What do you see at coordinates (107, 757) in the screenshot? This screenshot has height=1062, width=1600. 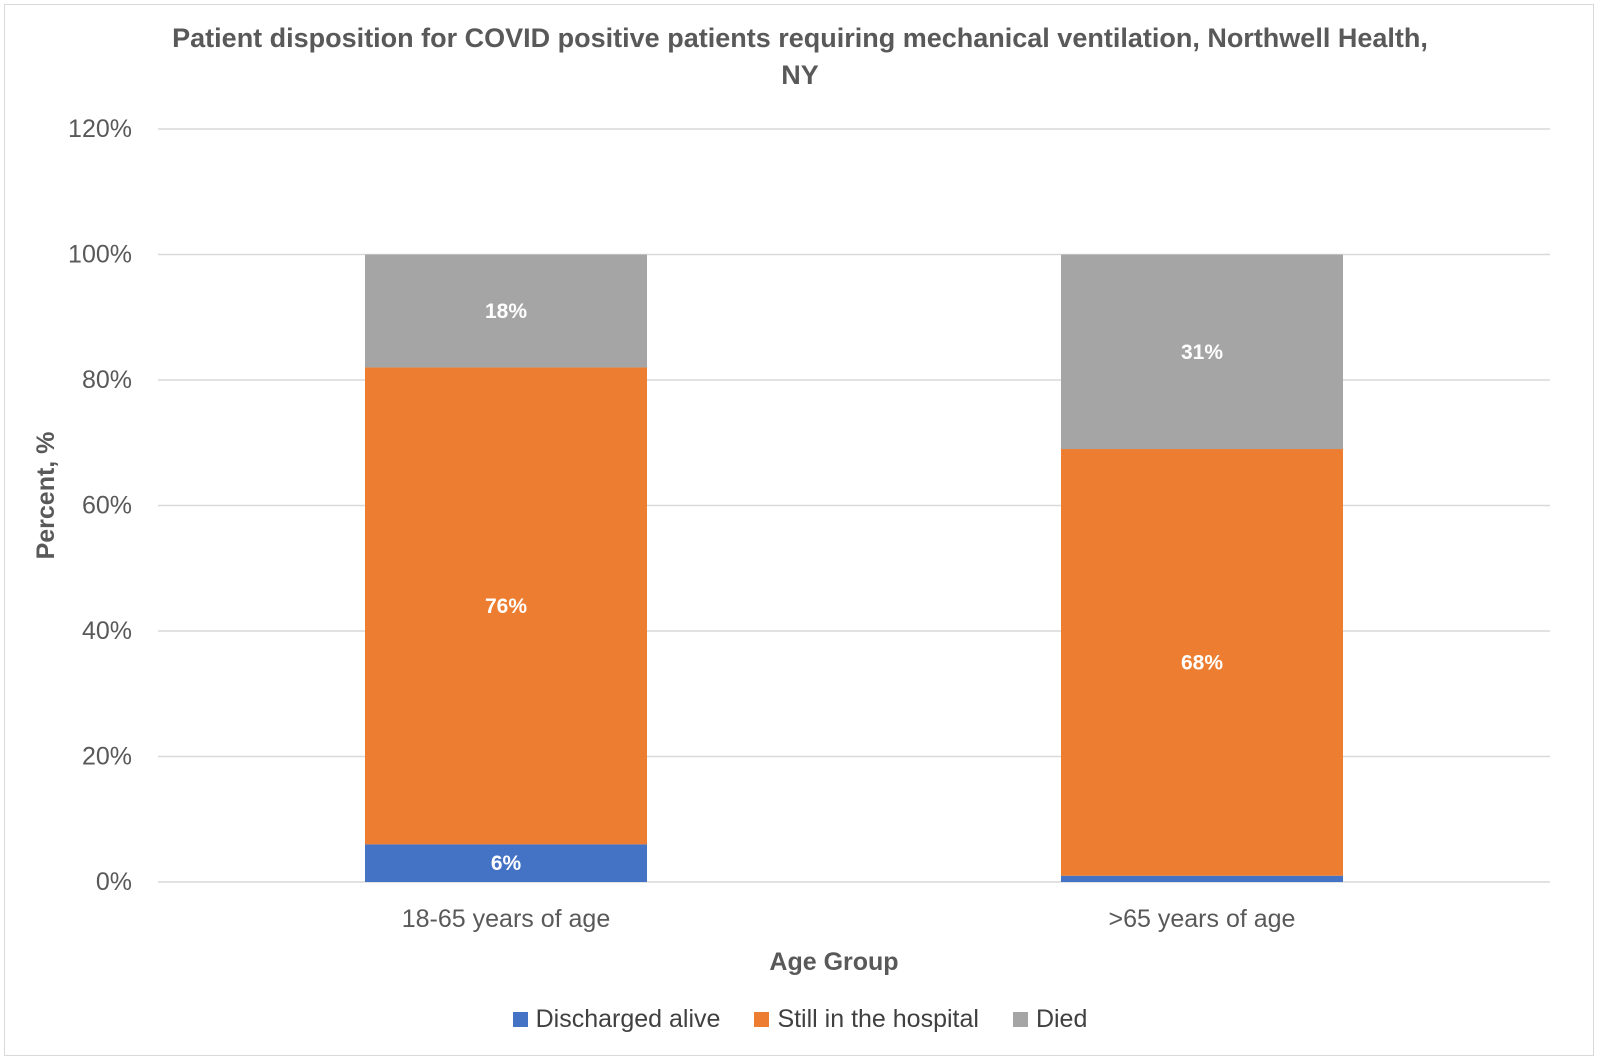 I see `y-tick-label: 20%` at bounding box center [107, 757].